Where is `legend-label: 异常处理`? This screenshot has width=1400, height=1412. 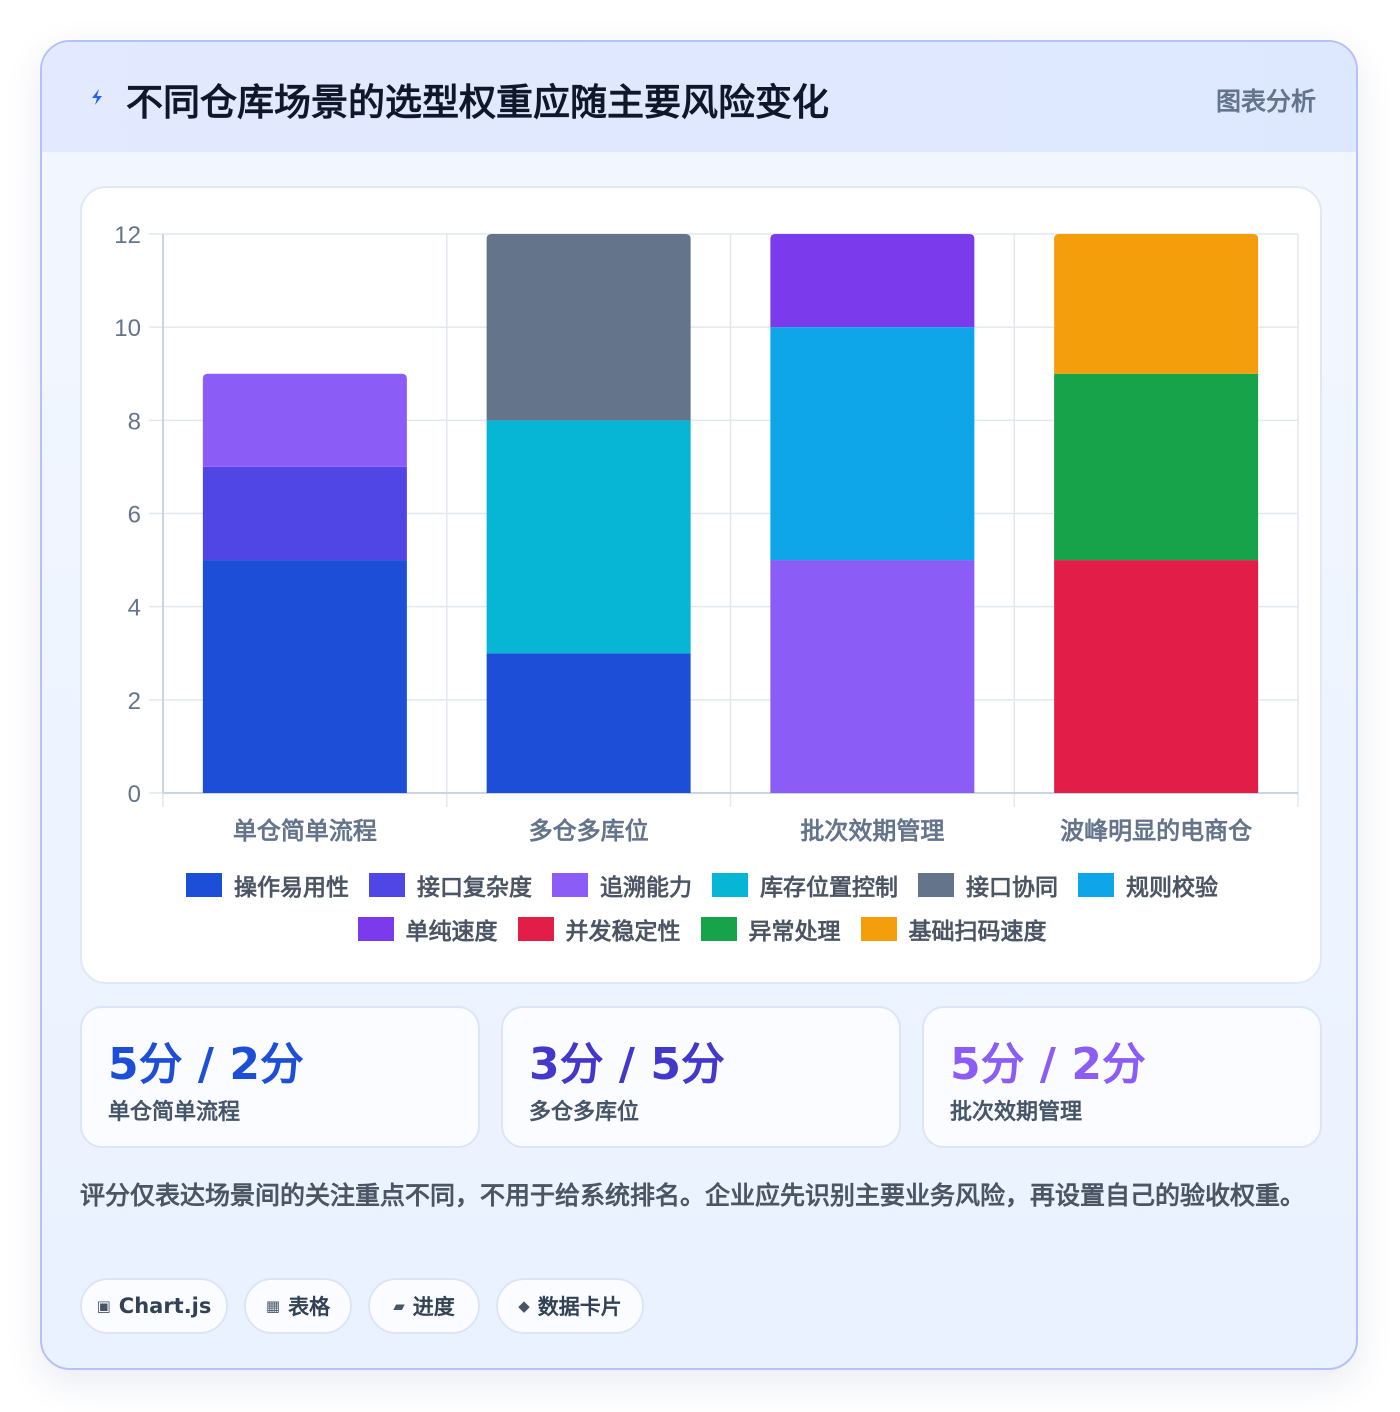 legend-label: 异常处理 is located at coordinates (794, 932).